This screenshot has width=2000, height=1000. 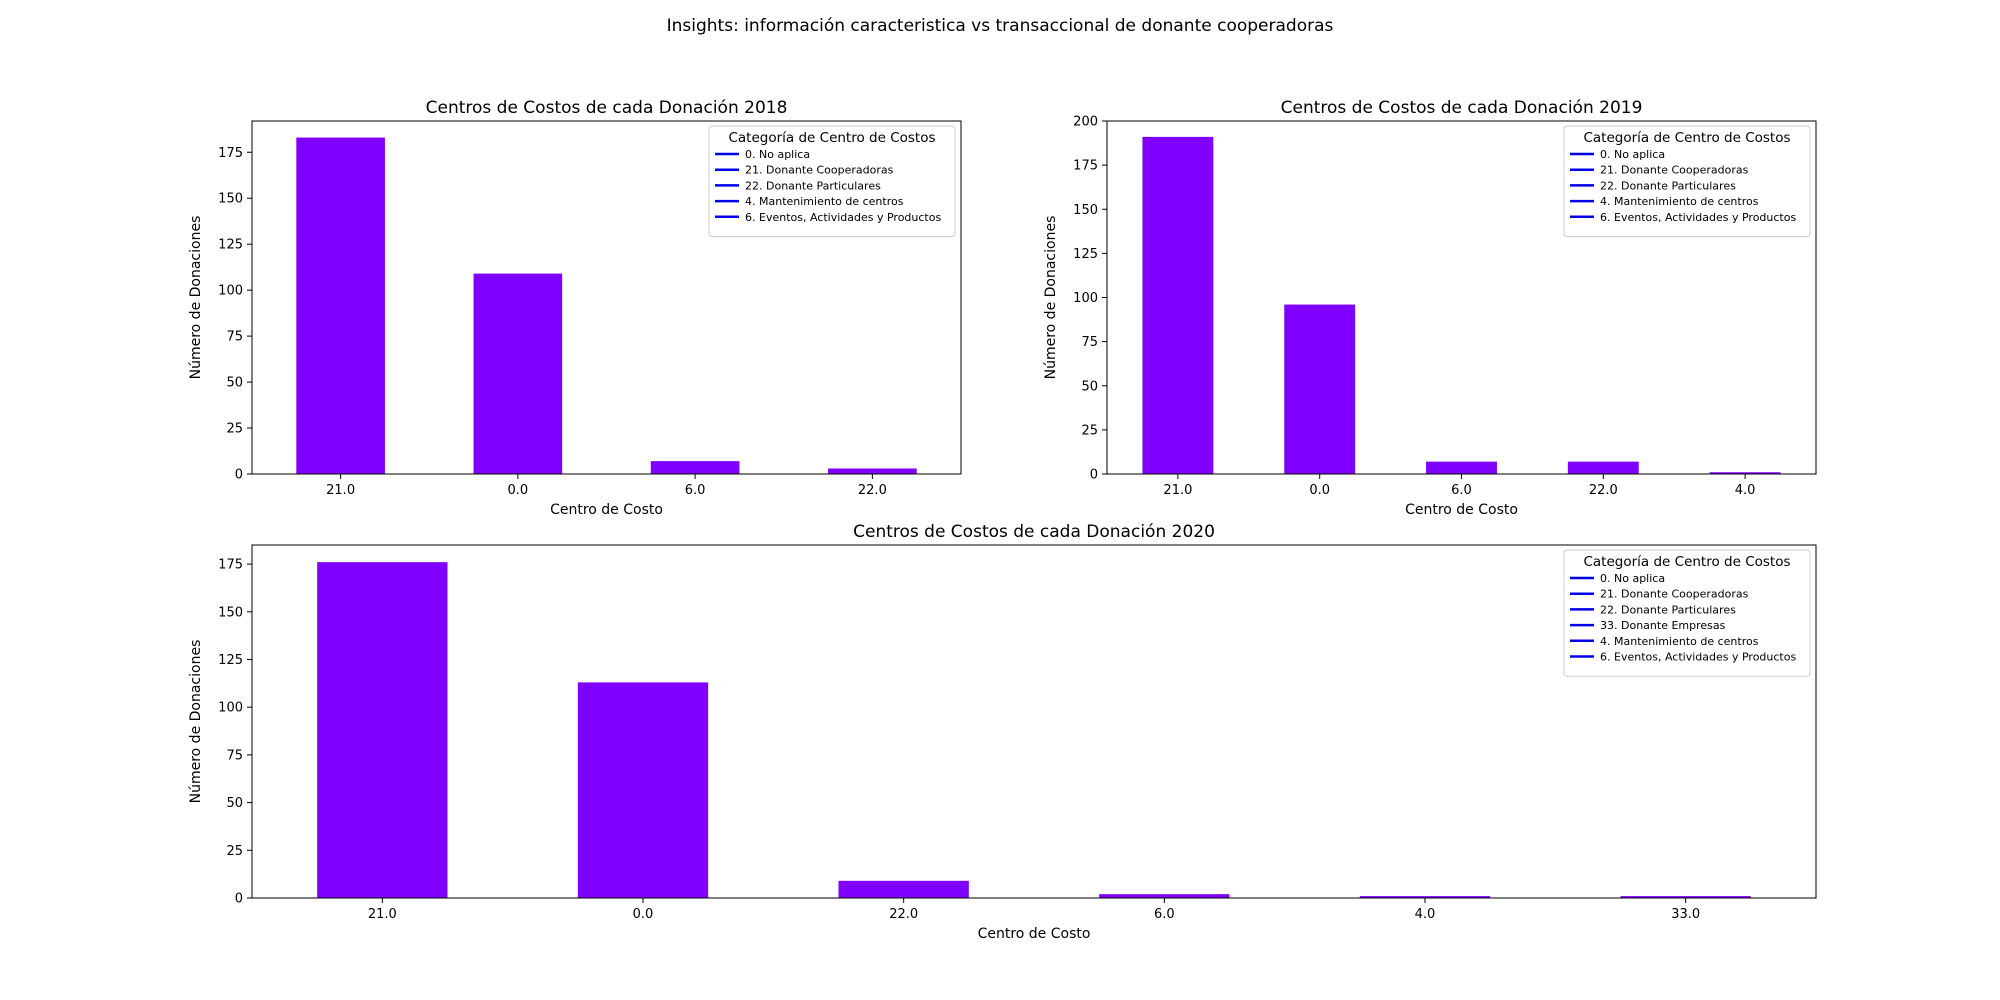 I want to click on plot-frame, so click(x=606, y=297).